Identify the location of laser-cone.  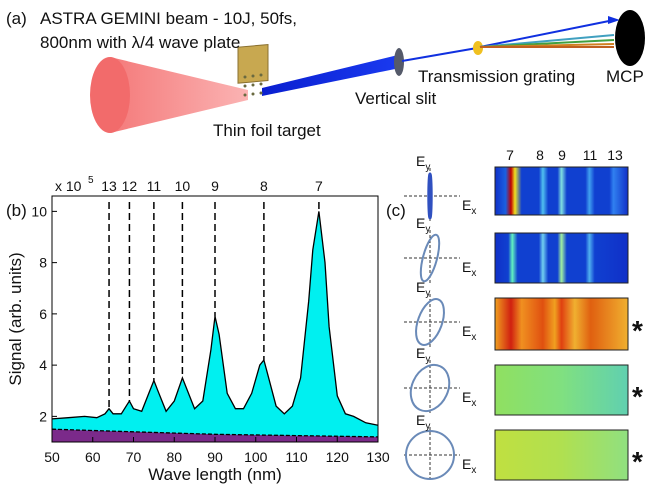
(179, 95).